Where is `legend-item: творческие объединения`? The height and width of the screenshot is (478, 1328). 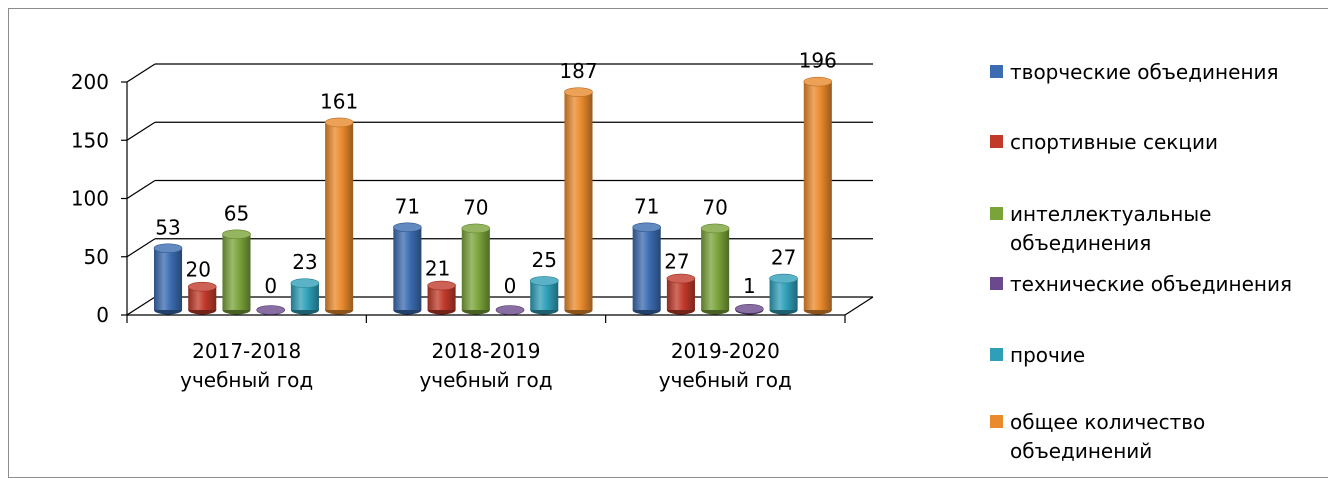 legend-item: творческие объединения is located at coordinates (1150, 72).